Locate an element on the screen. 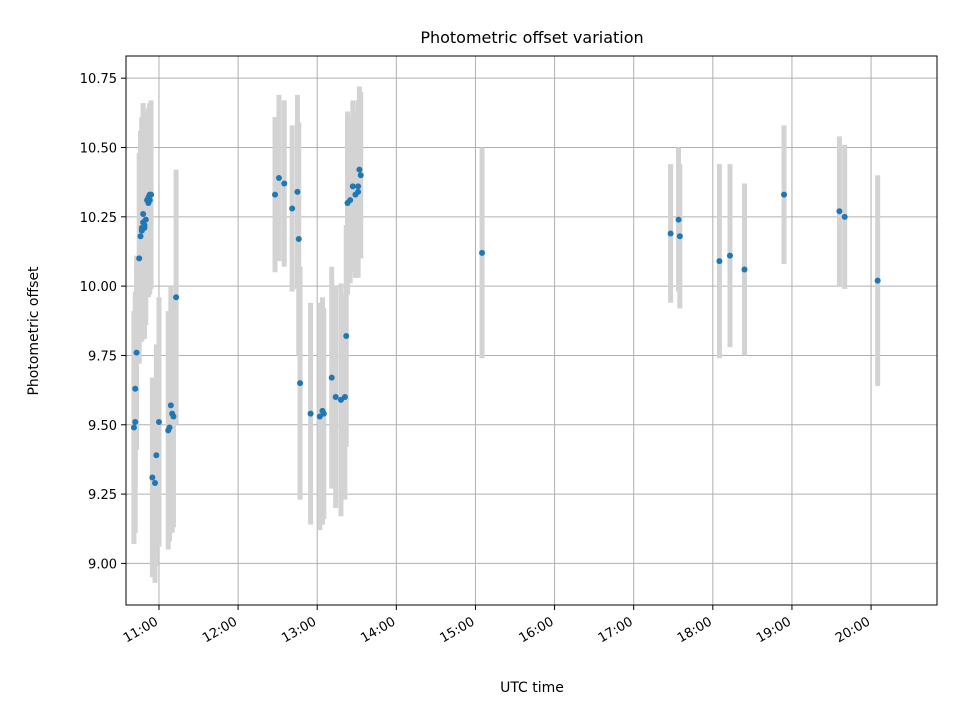  y-tick-label: 10.25 is located at coordinates (98, 218).